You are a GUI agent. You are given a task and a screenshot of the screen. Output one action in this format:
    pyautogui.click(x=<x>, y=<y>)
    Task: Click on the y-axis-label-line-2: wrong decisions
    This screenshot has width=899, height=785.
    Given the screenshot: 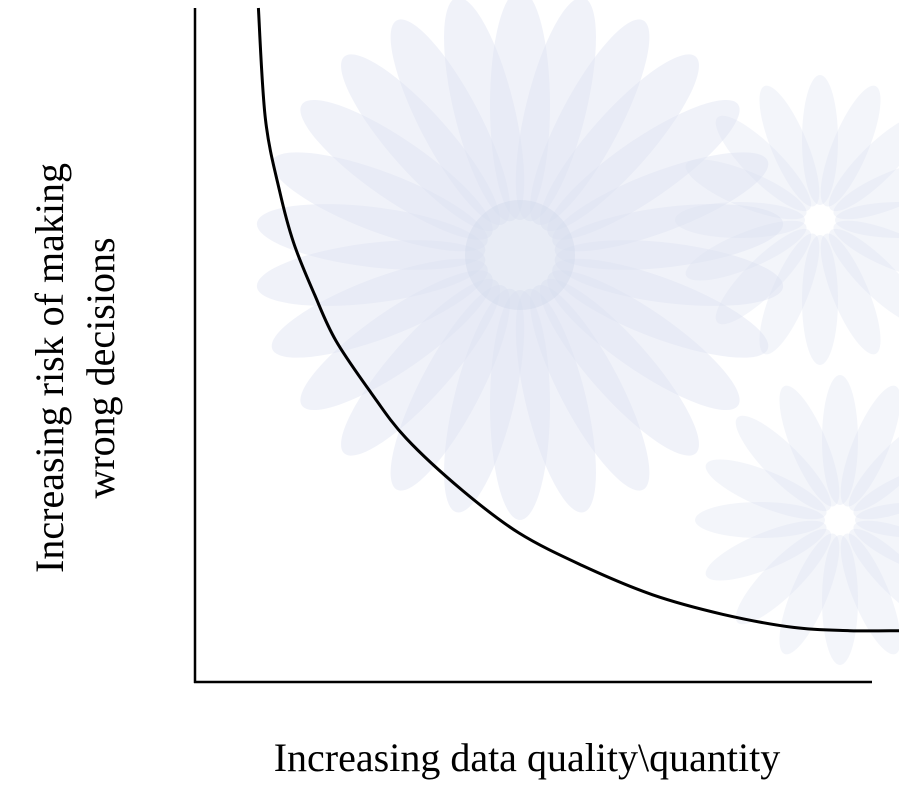 What is the action you would take?
    pyautogui.click(x=100, y=367)
    